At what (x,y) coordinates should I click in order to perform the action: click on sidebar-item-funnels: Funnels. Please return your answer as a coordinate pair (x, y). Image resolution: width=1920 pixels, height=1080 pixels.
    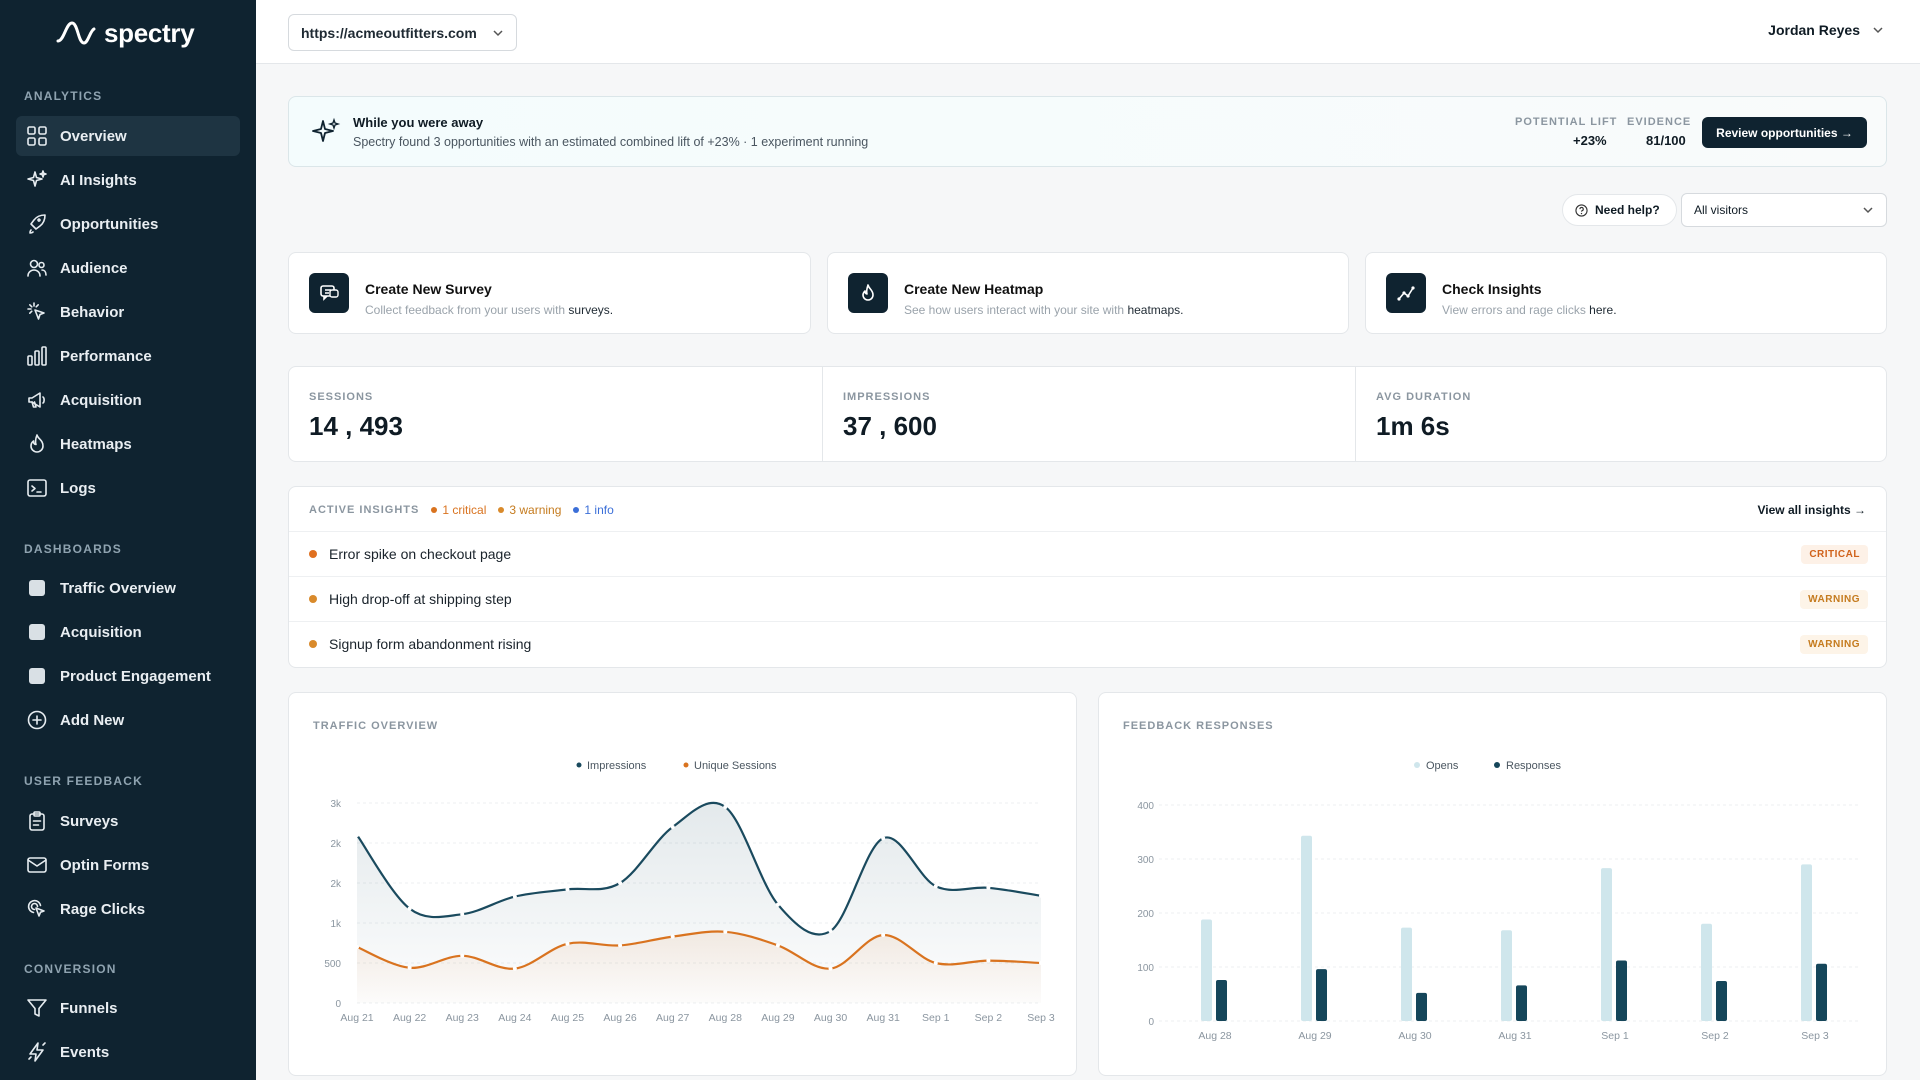
    Looking at the image, I should click on (128, 1008).